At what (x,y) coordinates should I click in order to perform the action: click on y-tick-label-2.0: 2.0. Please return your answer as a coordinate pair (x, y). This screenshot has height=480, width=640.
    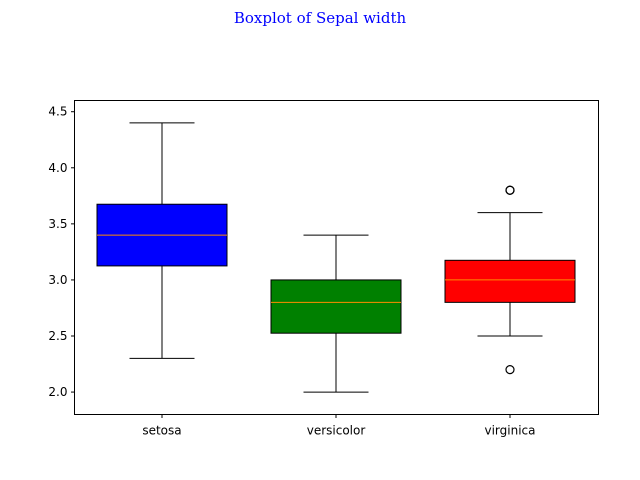
    Looking at the image, I should click on (57, 392).